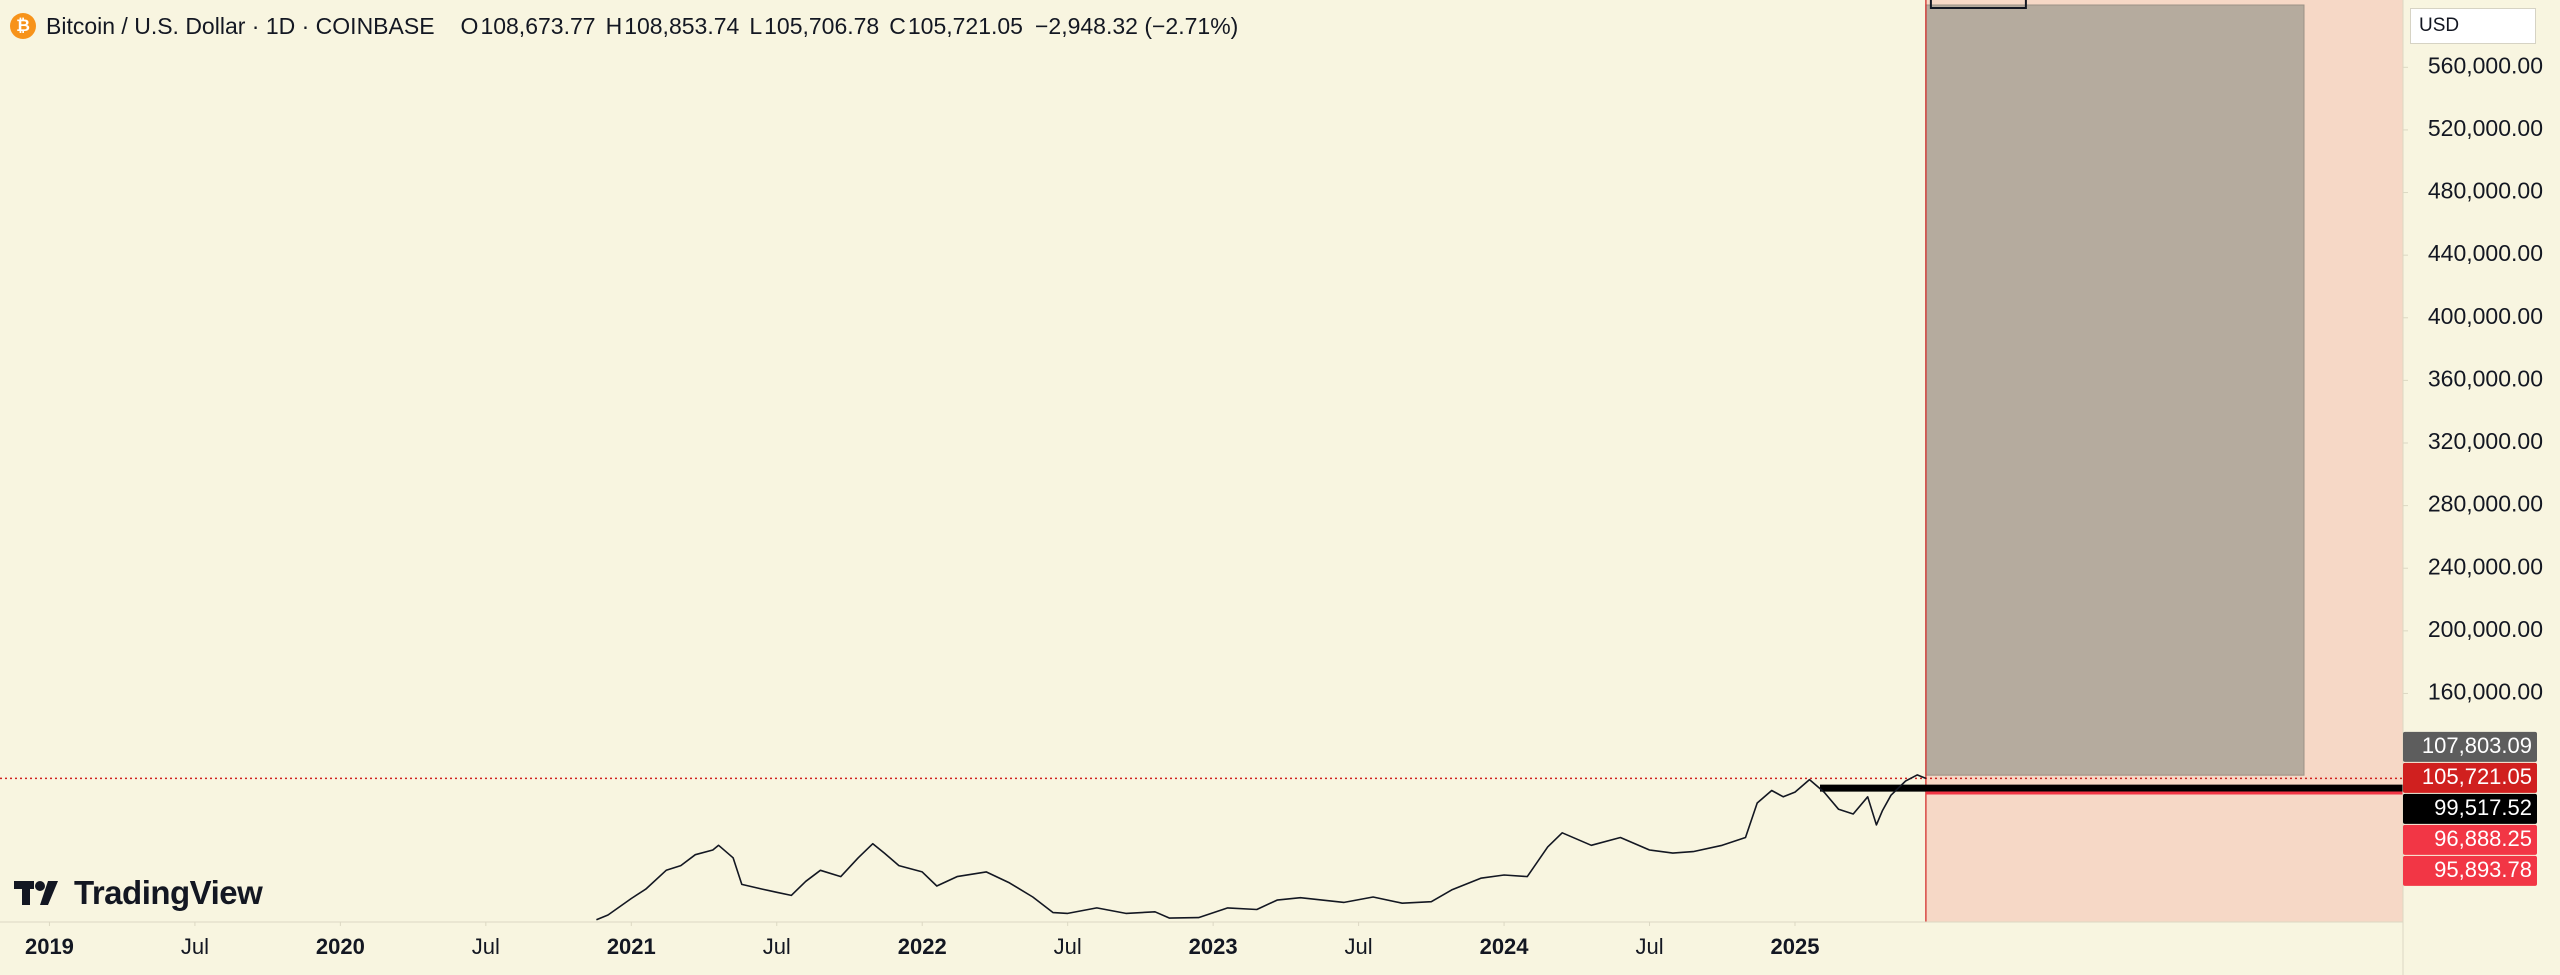 This screenshot has width=2560, height=975. Describe the element at coordinates (168, 892) in the screenshot. I see `brand-name: TradingView` at that location.